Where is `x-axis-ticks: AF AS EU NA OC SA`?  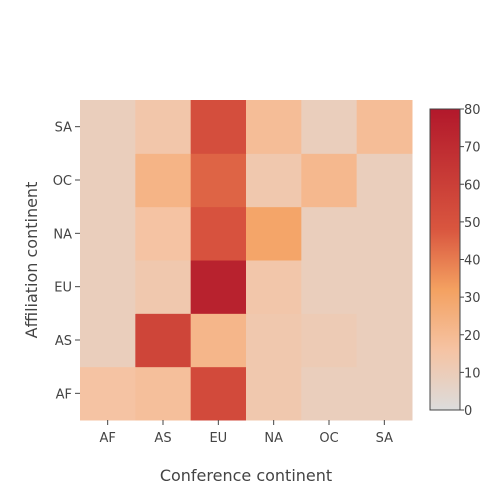 x-axis-ticks: AF AS EU NA OC SA is located at coordinates (246, 433).